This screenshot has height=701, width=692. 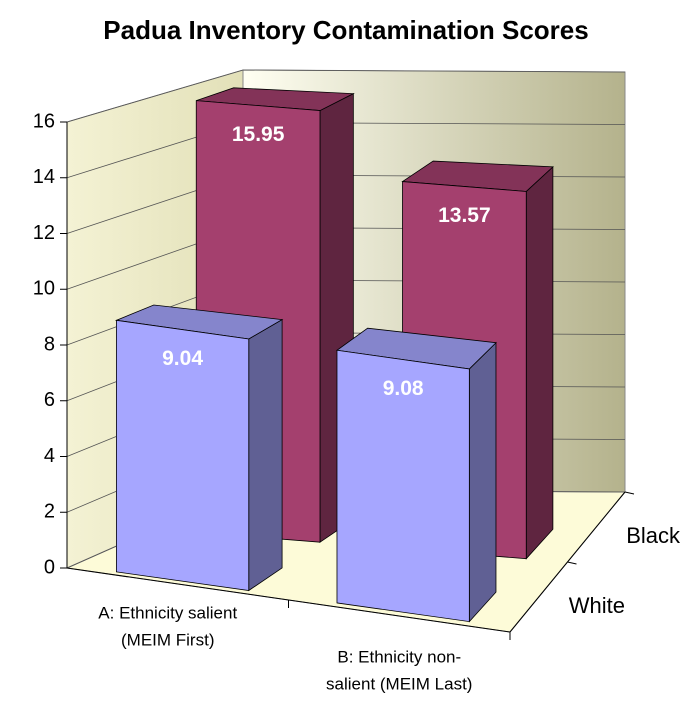 I want to click on value-label: 9.04, so click(x=182, y=358).